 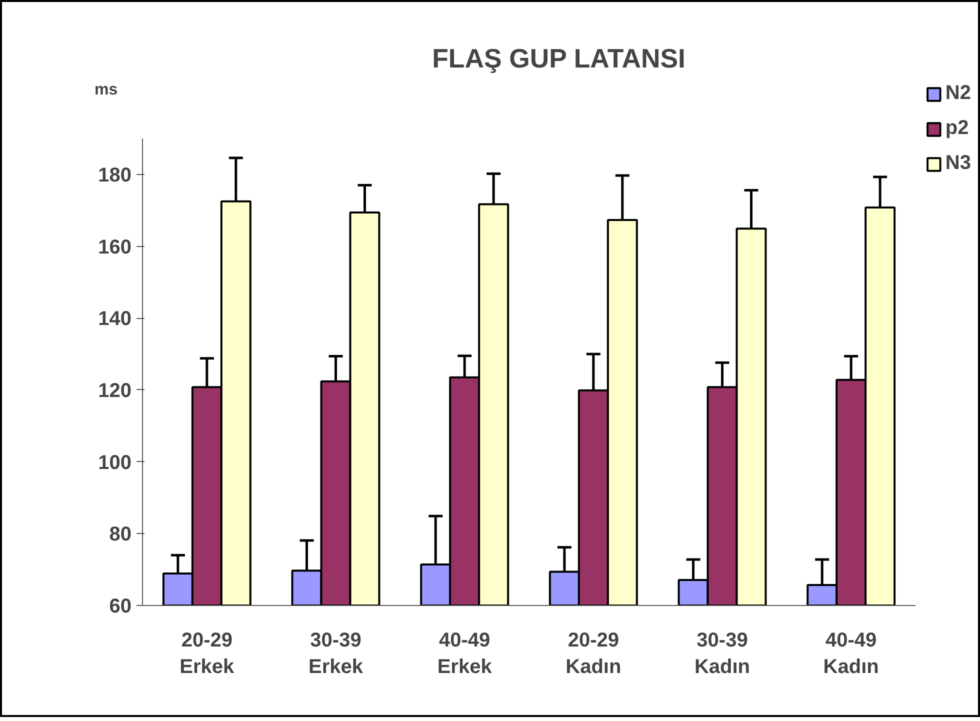 What do you see at coordinates (115, 391) in the screenshot?
I see `y-tick-label: 120` at bounding box center [115, 391].